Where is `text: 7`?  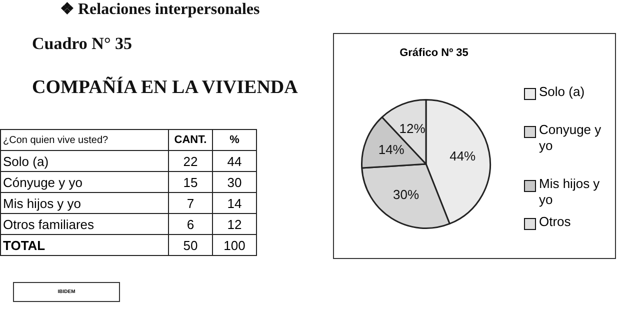 text: 7 is located at coordinates (190, 203).